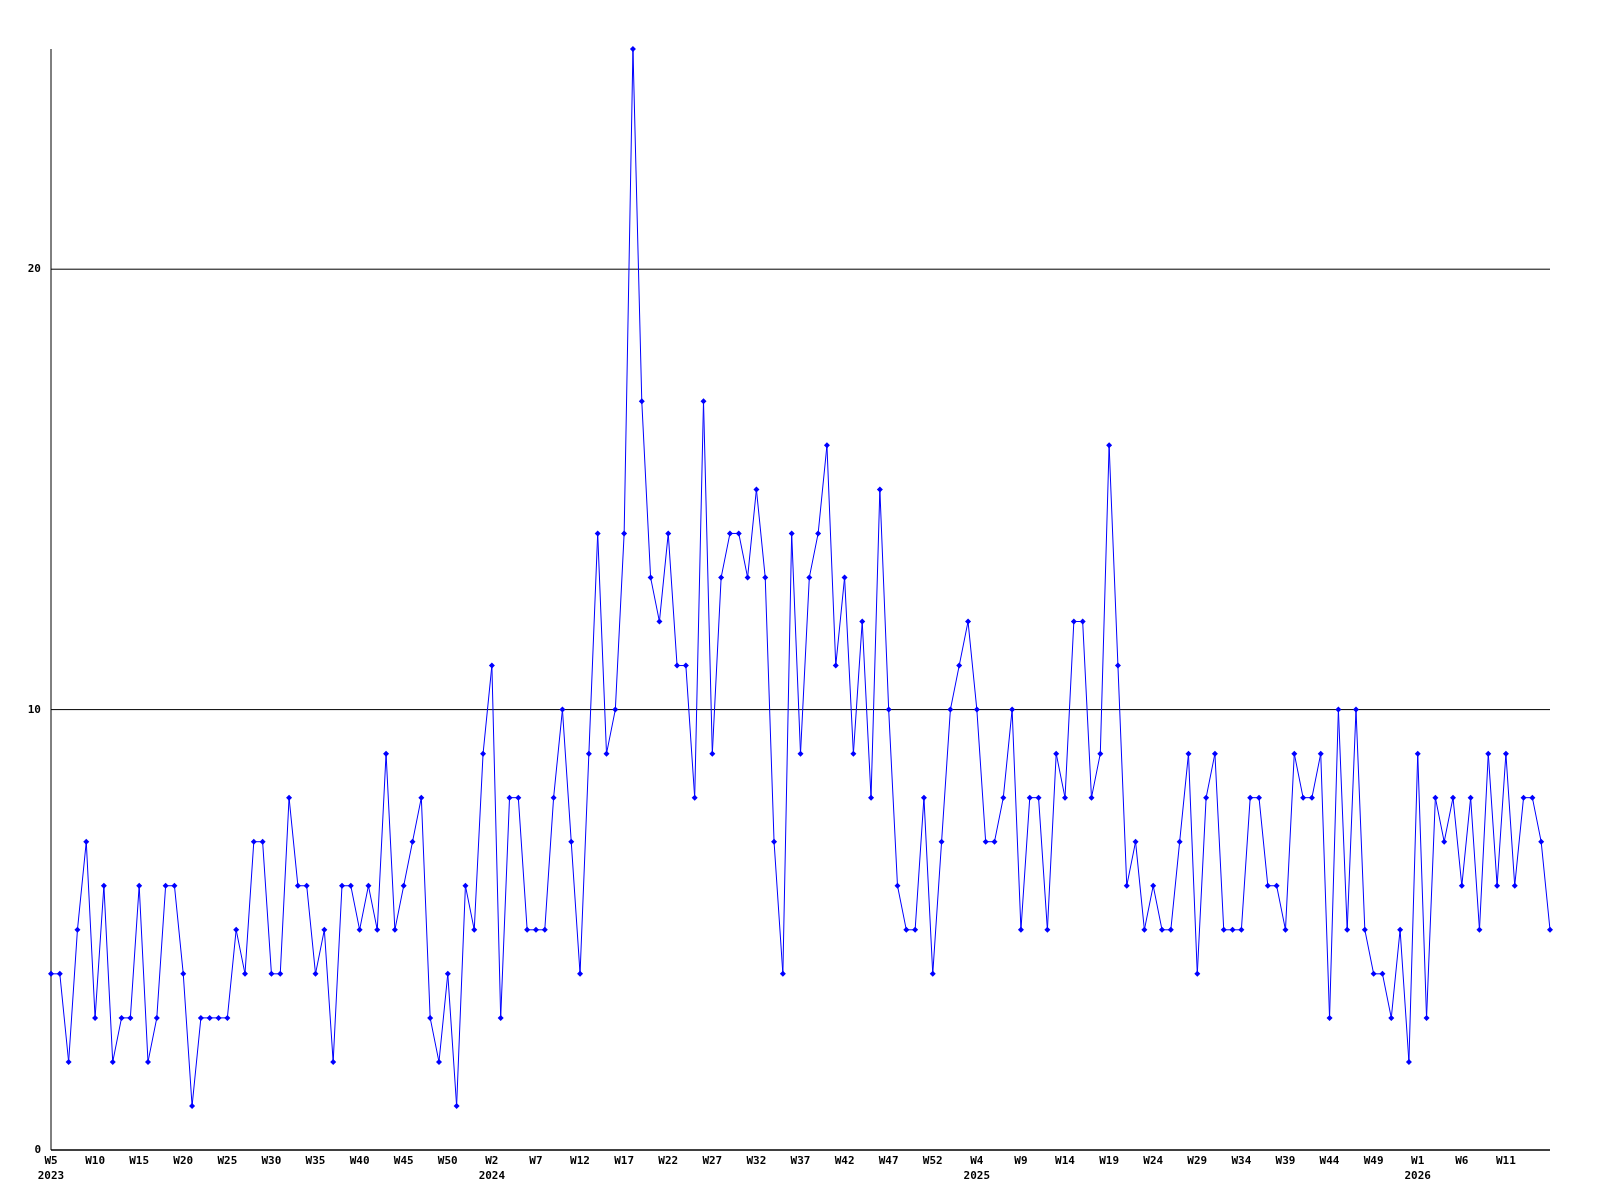 The height and width of the screenshot is (1200, 1600). What do you see at coordinates (1241, 1160) in the screenshot?
I see `x-tick-label: W34` at bounding box center [1241, 1160].